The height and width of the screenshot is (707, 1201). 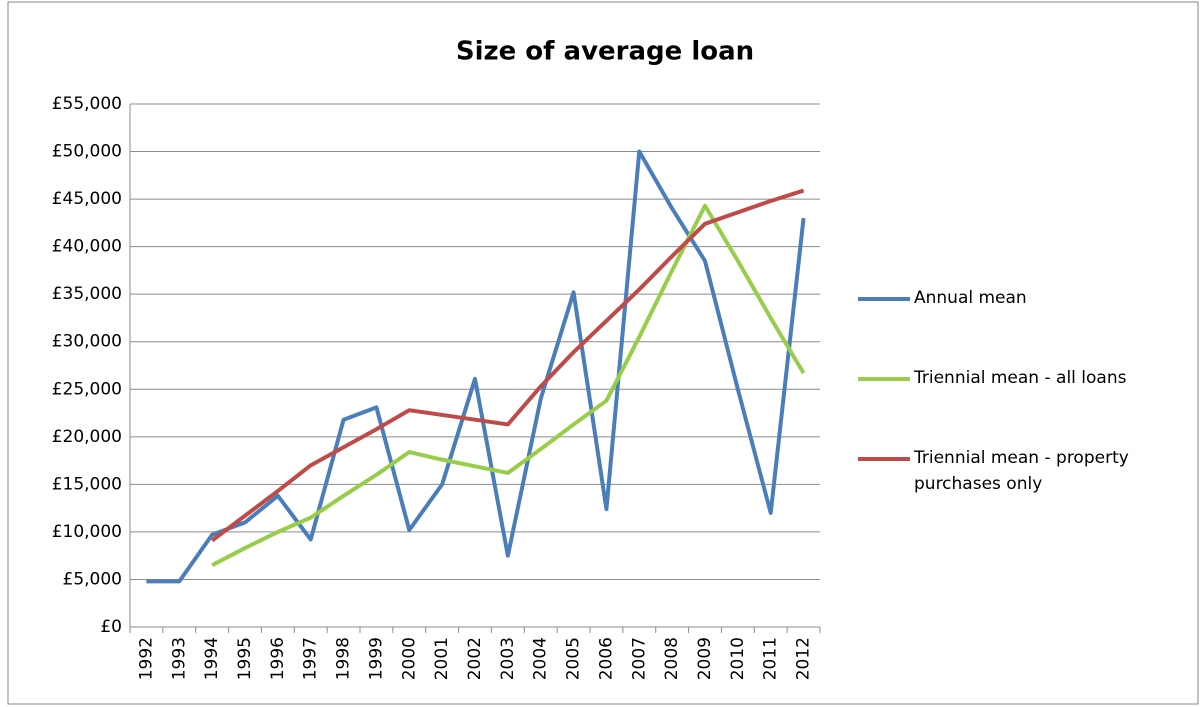 What do you see at coordinates (278, 658) in the screenshot?
I see `x-tick-label: 1996` at bounding box center [278, 658].